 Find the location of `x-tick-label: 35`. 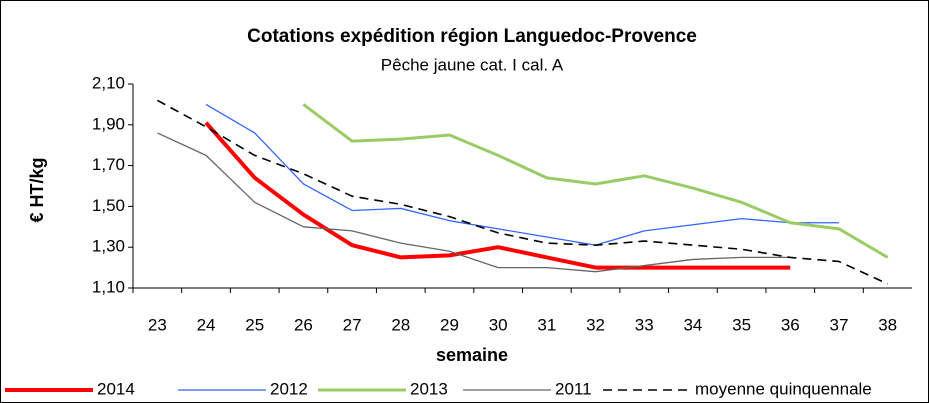

x-tick-label: 35 is located at coordinates (741, 324).